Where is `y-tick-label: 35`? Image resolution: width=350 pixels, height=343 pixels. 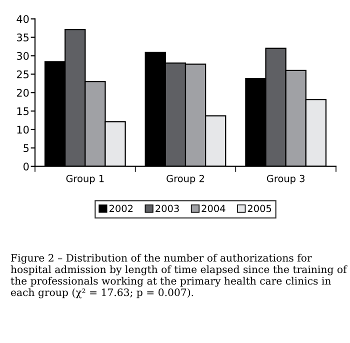
y-tick-label: 35 is located at coordinates (22, 38).